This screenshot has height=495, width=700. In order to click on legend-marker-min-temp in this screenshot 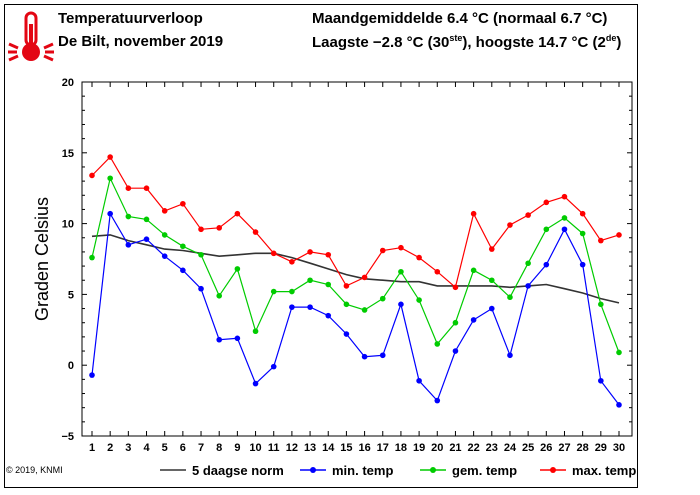, I will do `click(313, 470)`.